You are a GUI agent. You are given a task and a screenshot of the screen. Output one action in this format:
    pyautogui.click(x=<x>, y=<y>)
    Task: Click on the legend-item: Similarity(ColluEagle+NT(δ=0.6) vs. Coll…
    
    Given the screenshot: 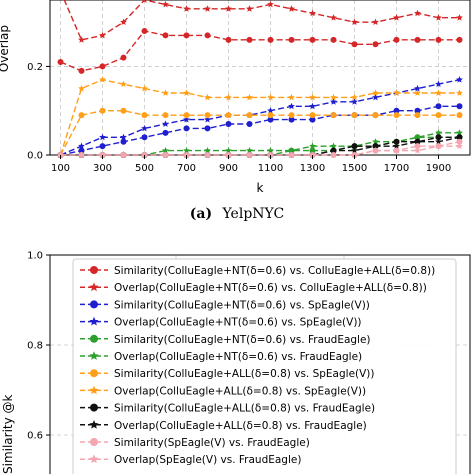 What is the action you would take?
    pyautogui.click(x=257, y=271)
    